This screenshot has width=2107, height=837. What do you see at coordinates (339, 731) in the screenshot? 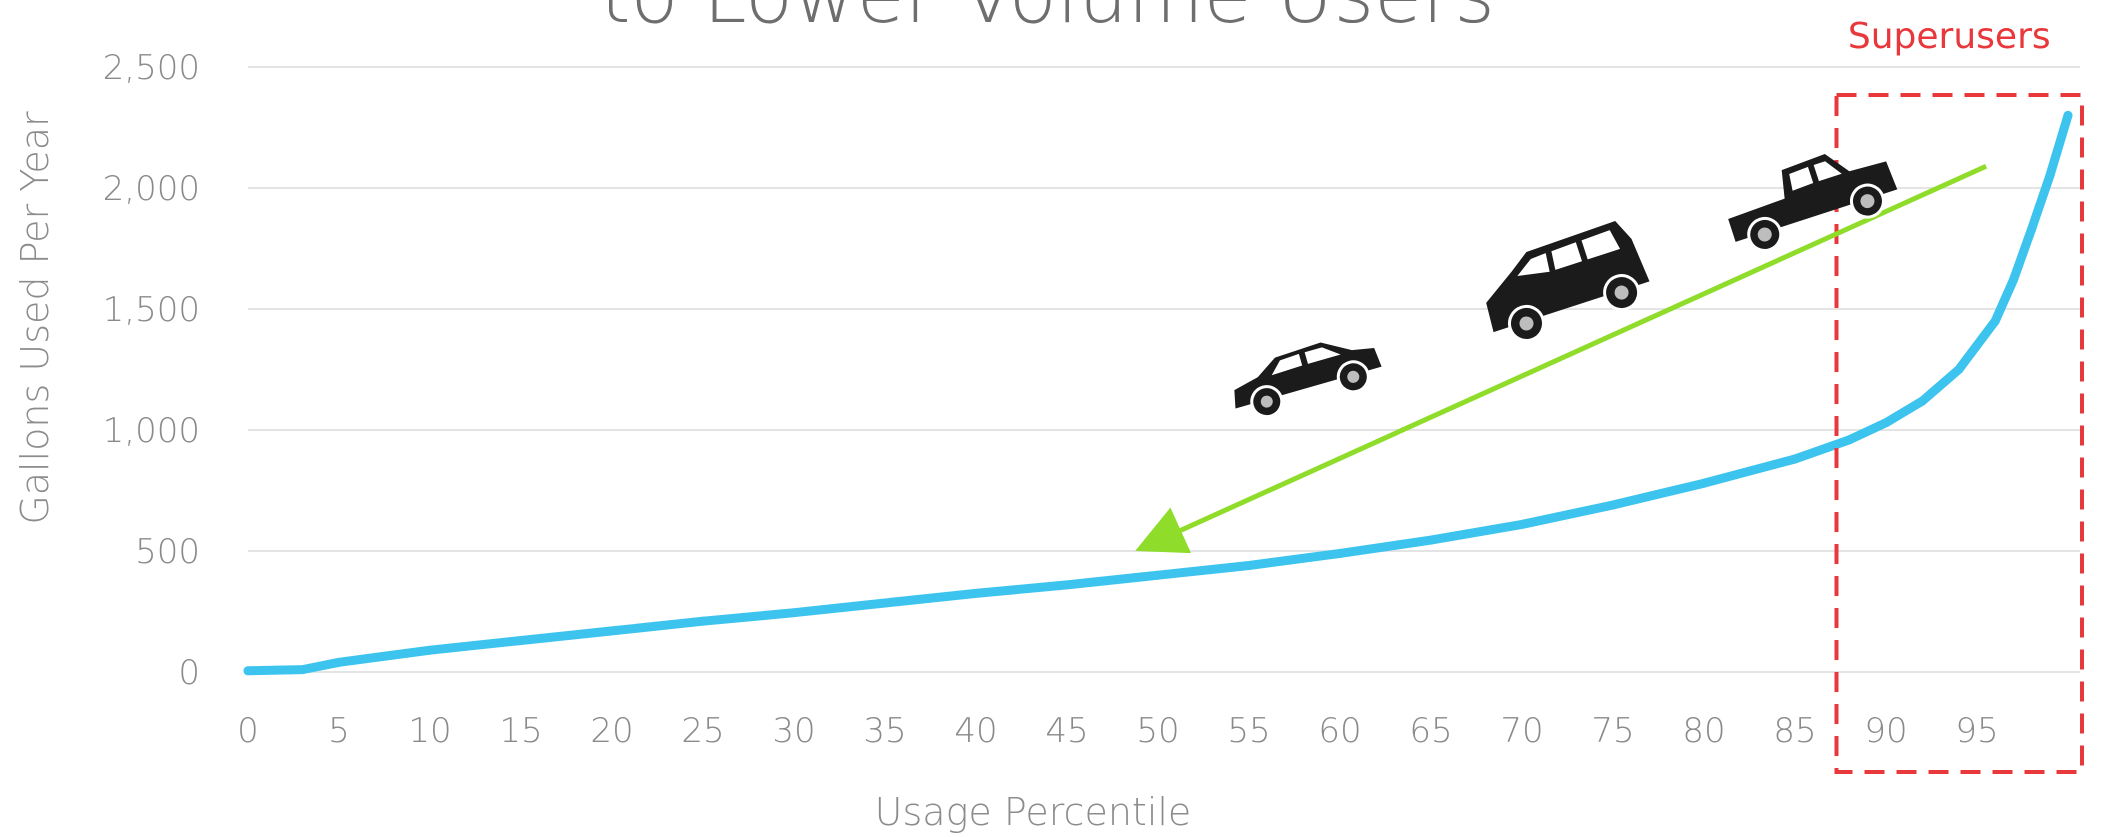
I see `x-tick-label: 5` at bounding box center [339, 731].